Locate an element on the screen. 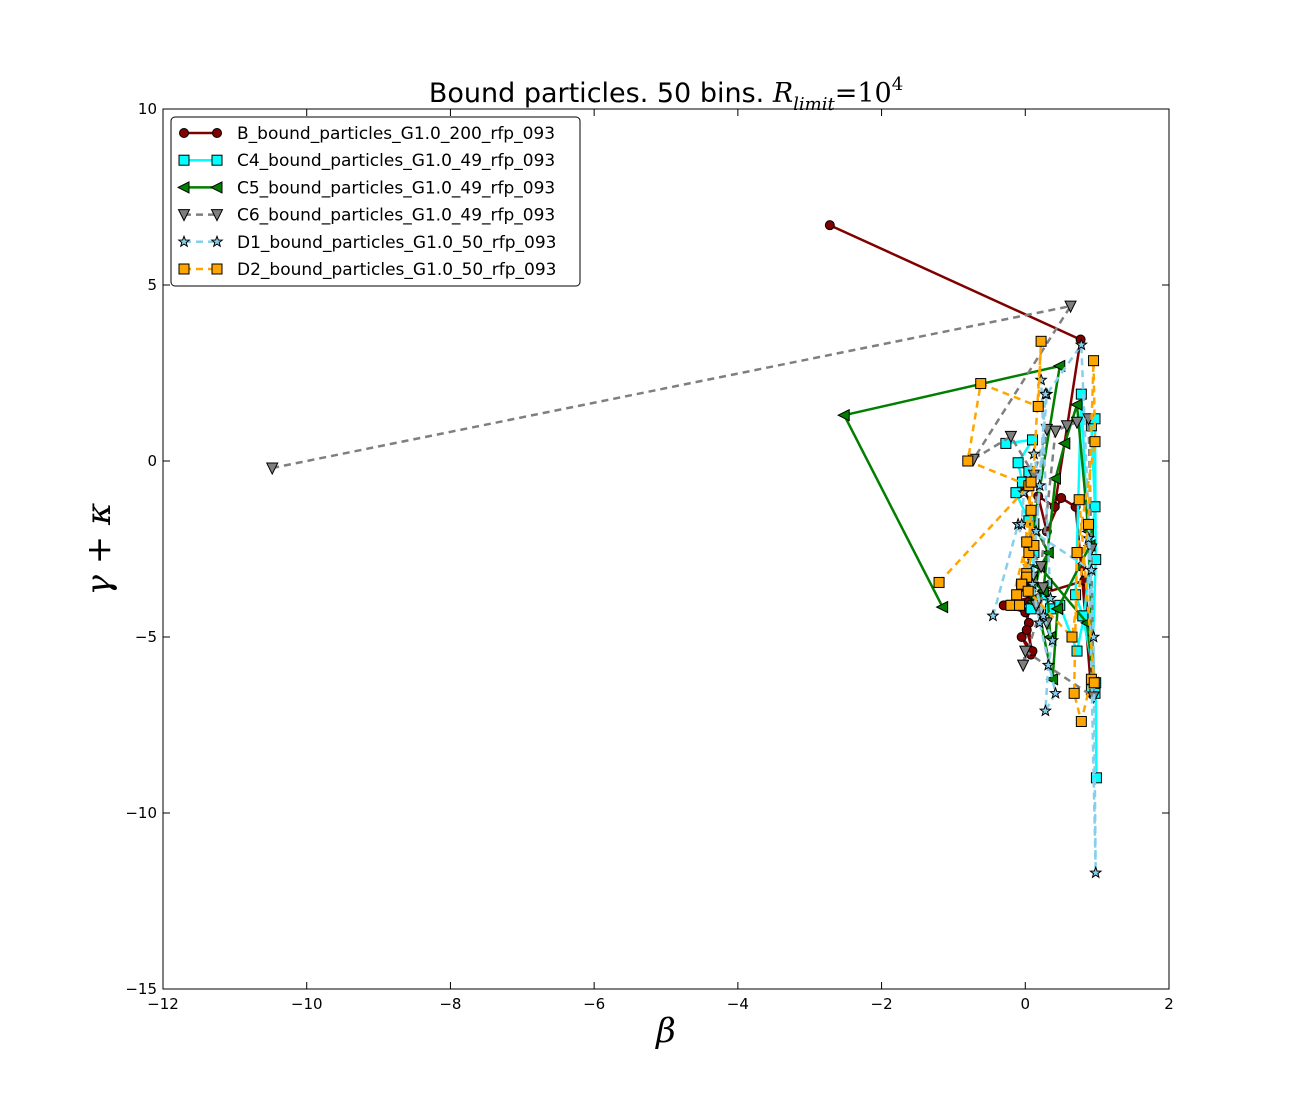 Image resolution: width=1300 pixels, height=1100 pixels. x-tick-label: 0 is located at coordinates (1026, 1004).